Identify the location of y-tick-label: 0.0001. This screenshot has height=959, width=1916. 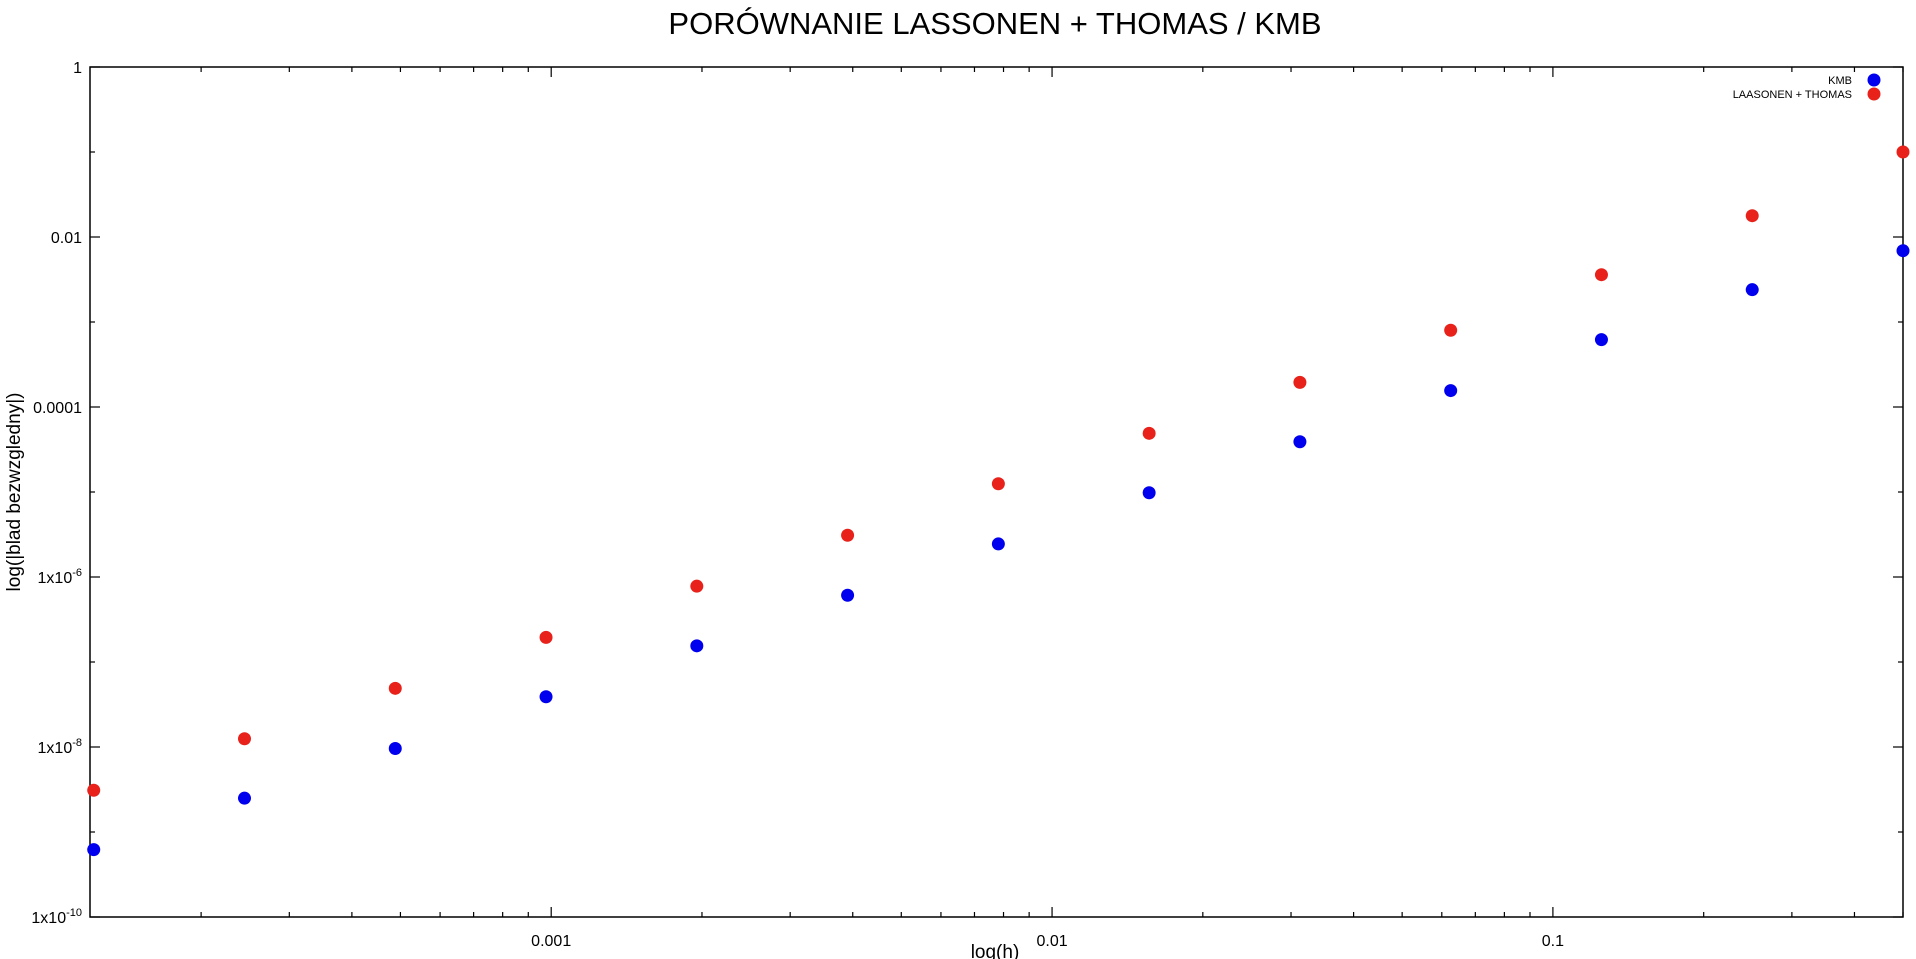
(57, 408).